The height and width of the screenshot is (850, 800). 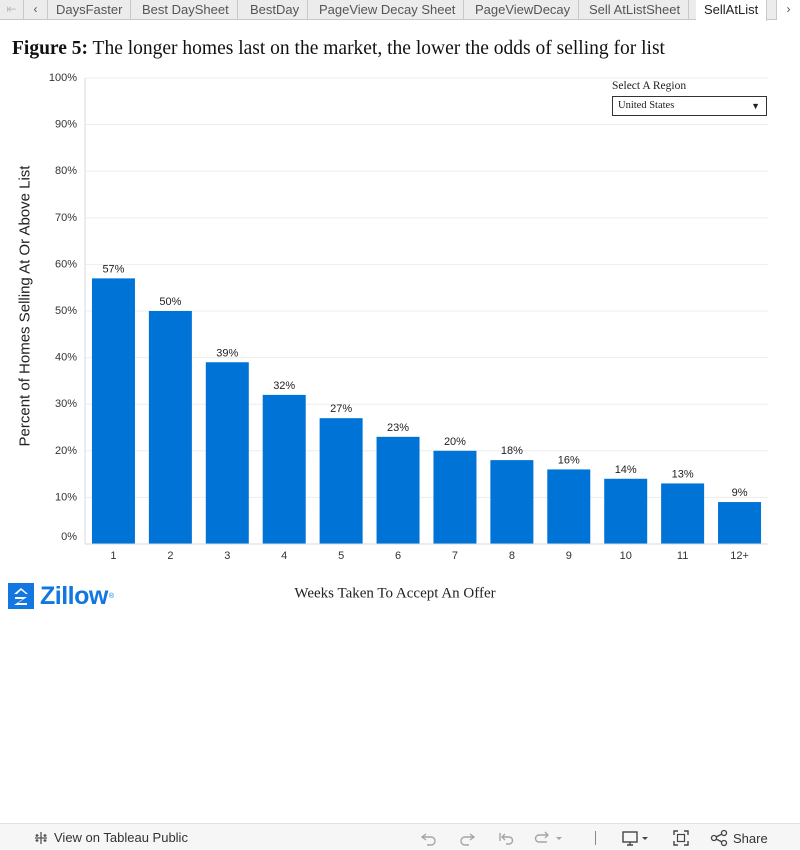 I want to click on zillow-z-icon, so click(x=21, y=596).